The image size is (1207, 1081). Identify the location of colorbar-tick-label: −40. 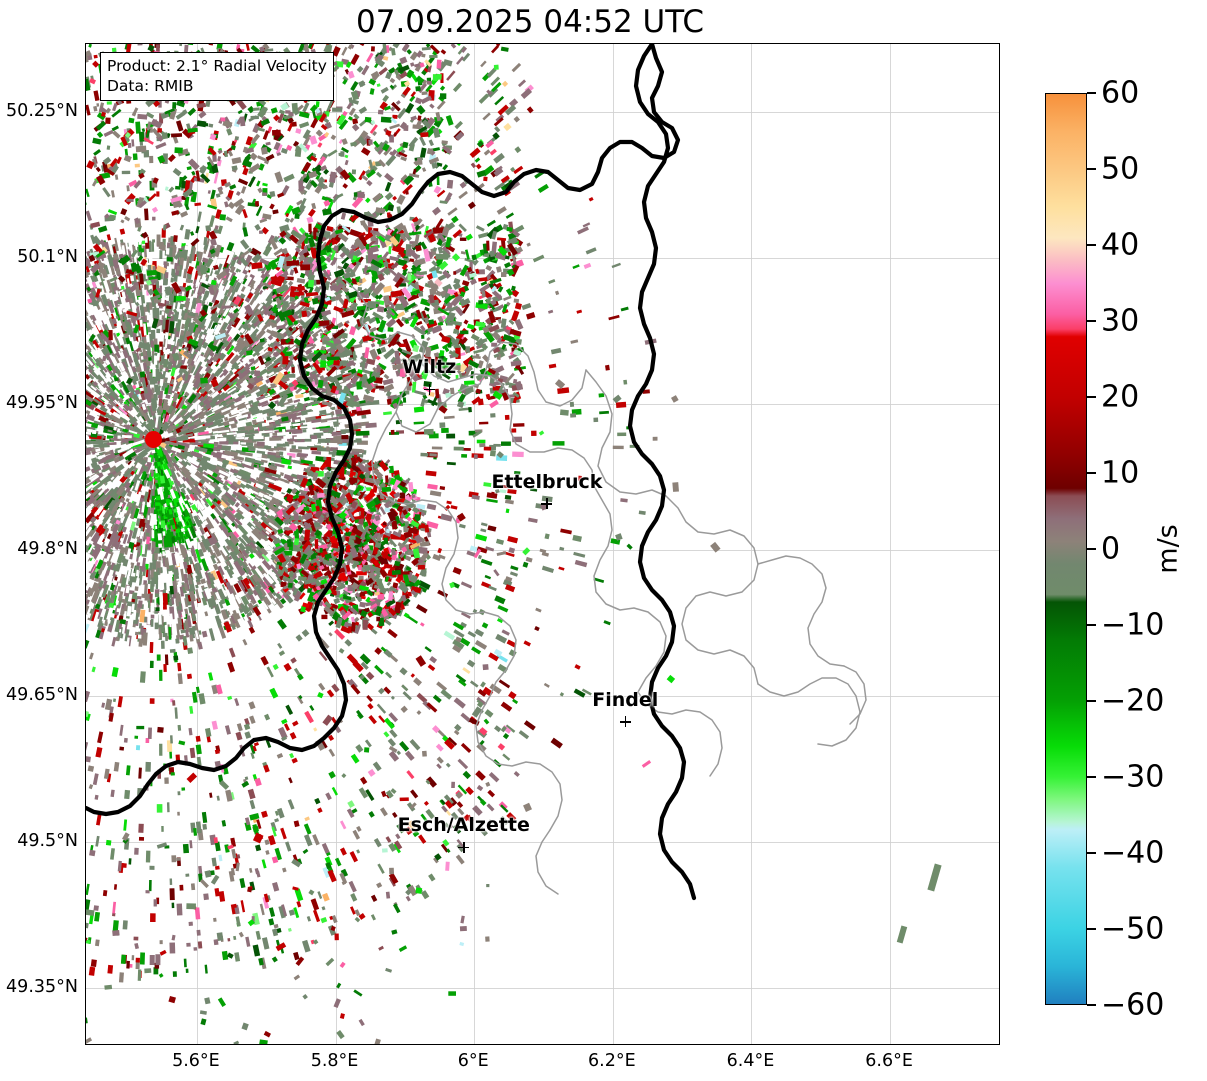
(1133, 853).